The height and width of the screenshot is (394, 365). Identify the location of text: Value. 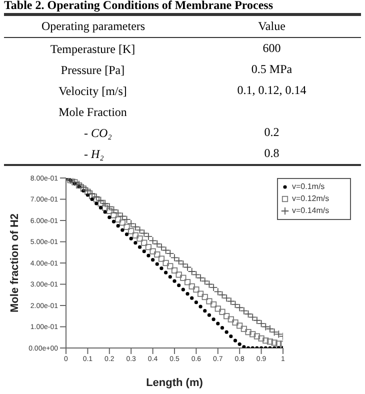
(271, 26).